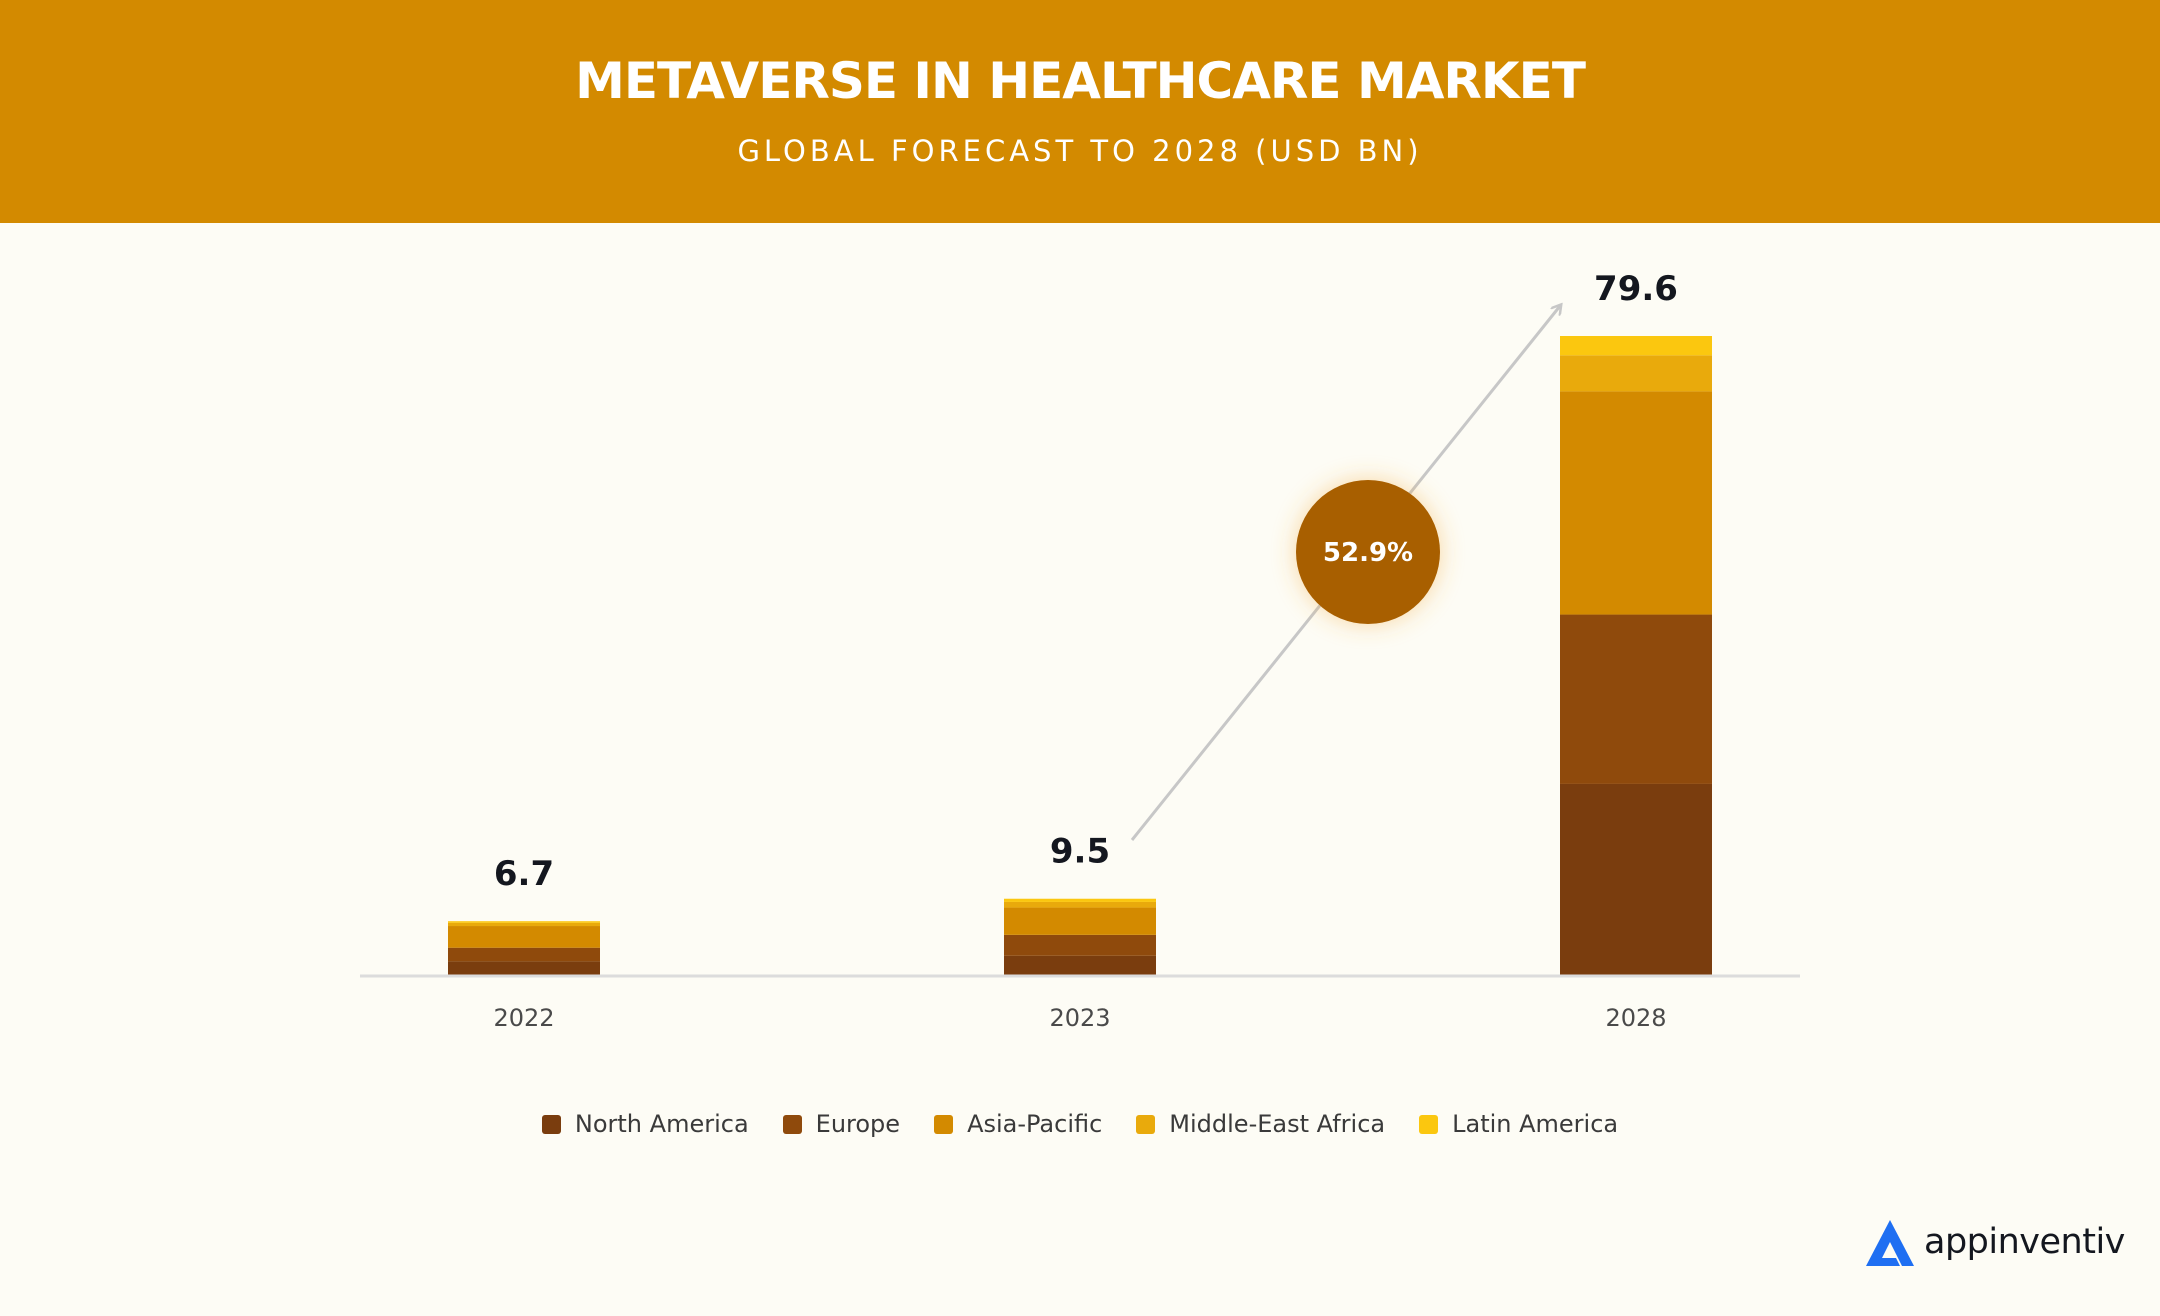  I want to click on legend-item: Latin America, so click(1518, 1124).